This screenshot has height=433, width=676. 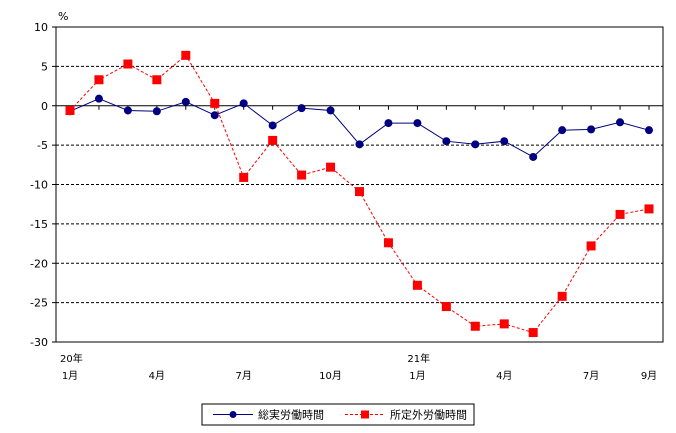 What do you see at coordinates (41, 27) in the screenshot?
I see `y-tick-label: 10` at bounding box center [41, 27].